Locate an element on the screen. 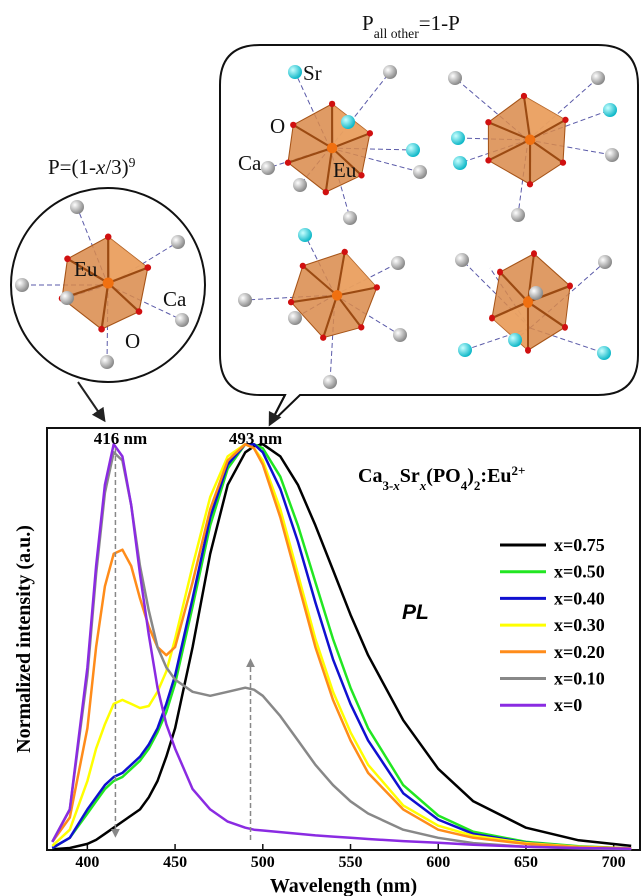 The width and height of the screenshot is (644, 896). x-tick-label: 550 is located at coordinates (351, 862).